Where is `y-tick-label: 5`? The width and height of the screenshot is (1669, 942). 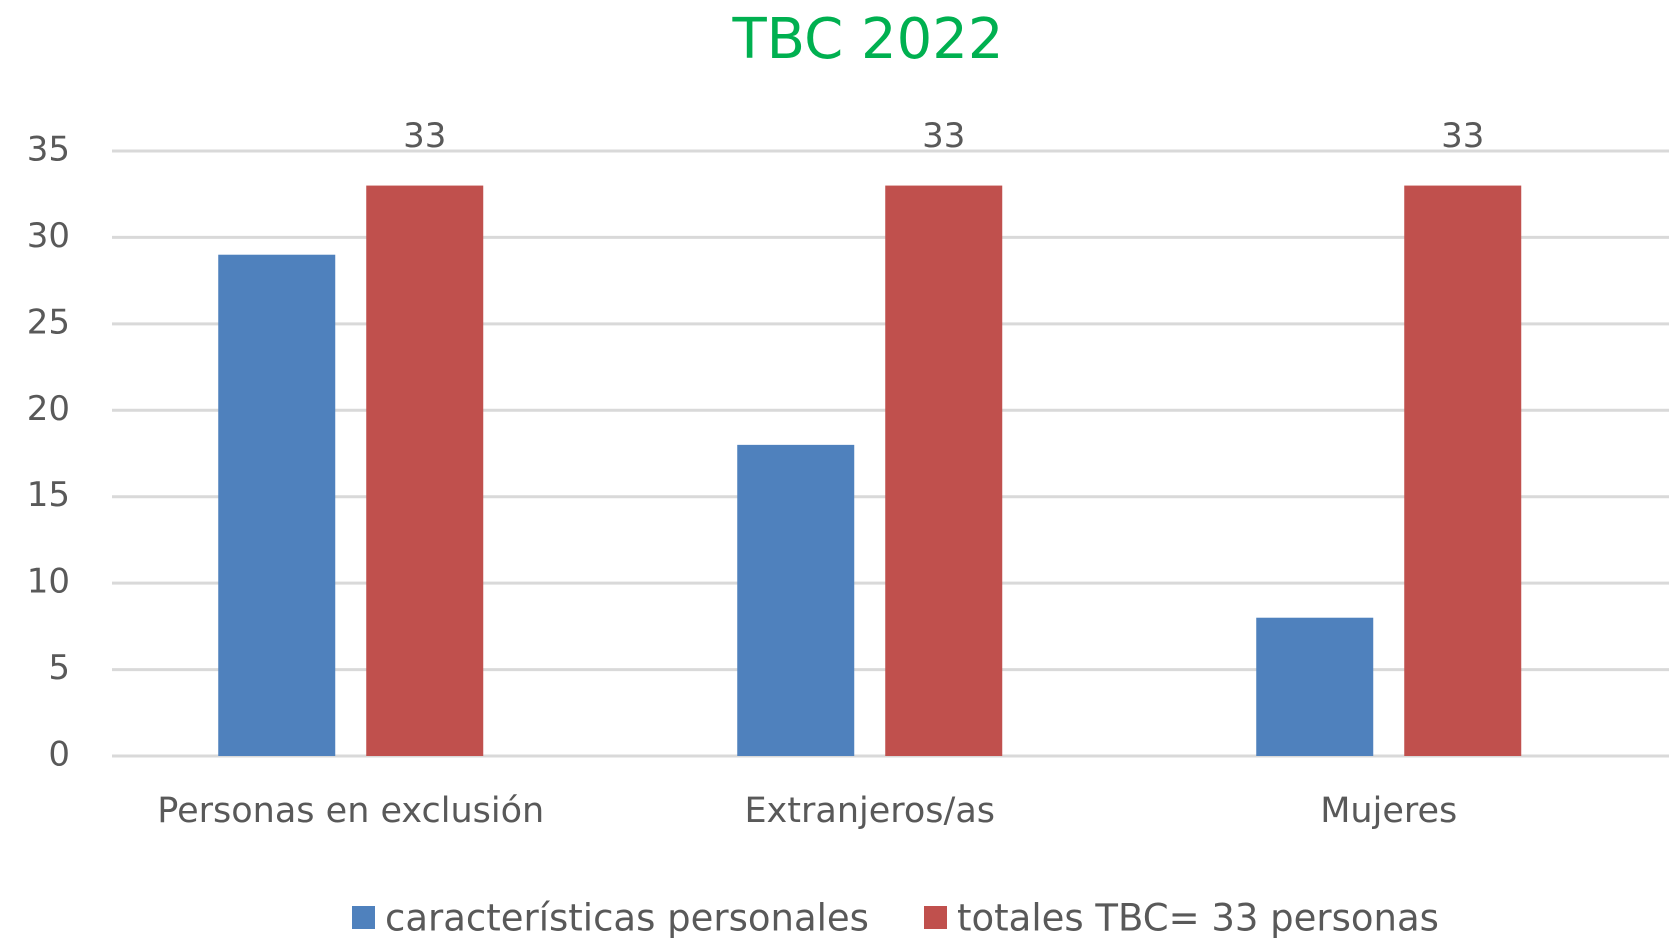 y-tick-label: 5 is located at coordinates (59, 668).